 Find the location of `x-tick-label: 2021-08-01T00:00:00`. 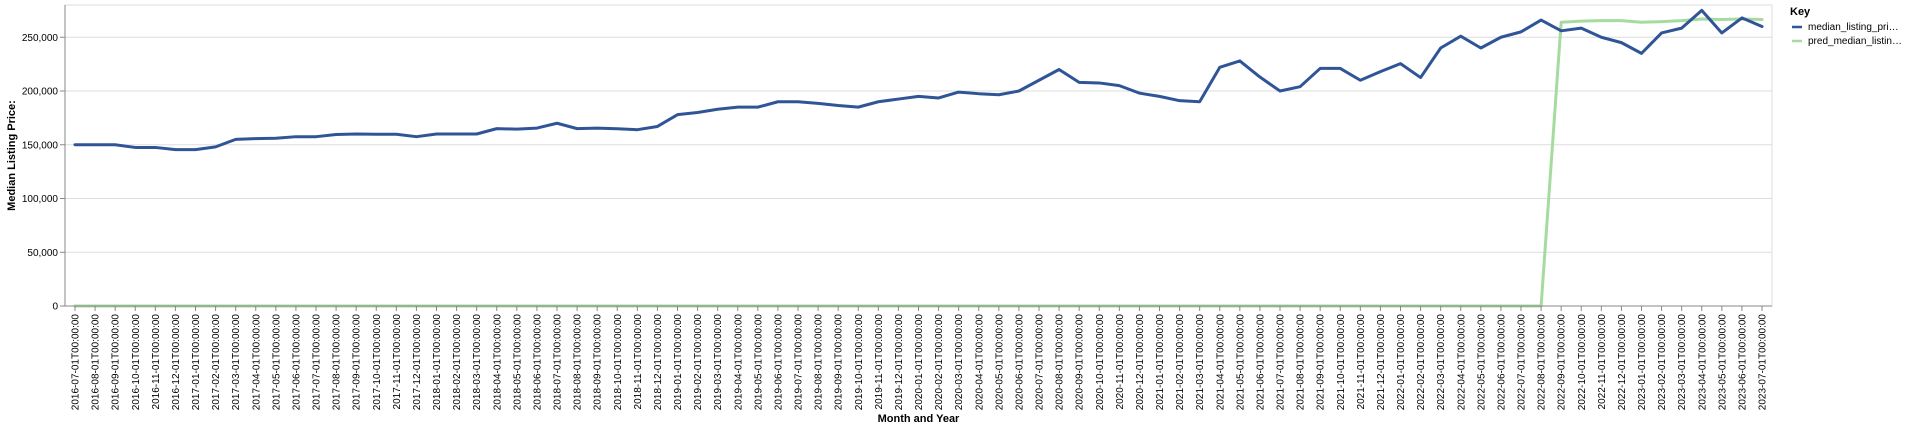

x-tick-label: 2021-08-01T00:00:00 is located at coordinates (1301, 362).